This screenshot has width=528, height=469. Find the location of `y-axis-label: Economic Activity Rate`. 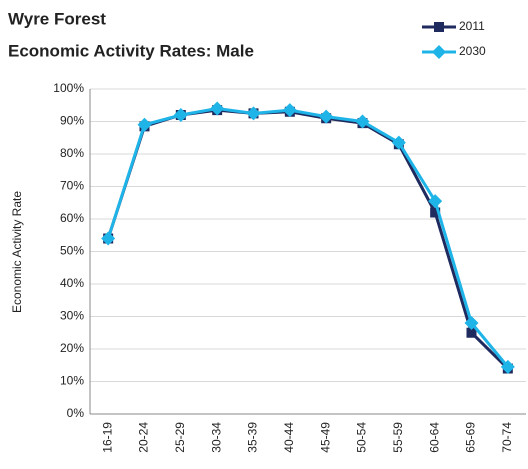

y-axis-label: Economic Activity Rate is located at coordinates (17, 252).